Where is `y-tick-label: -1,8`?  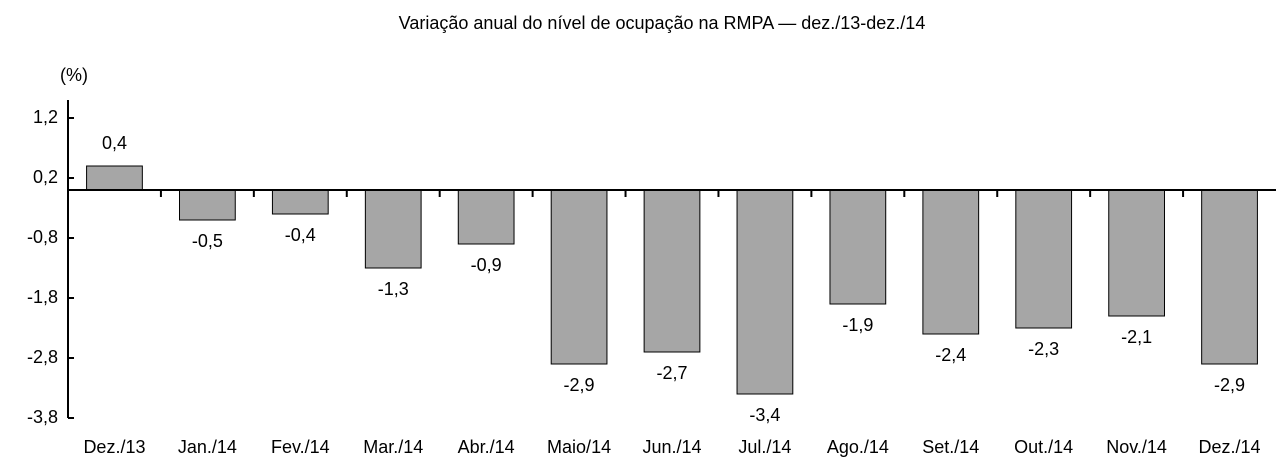 y-tick-label: -1,8 is located at coordinates (42, 297).